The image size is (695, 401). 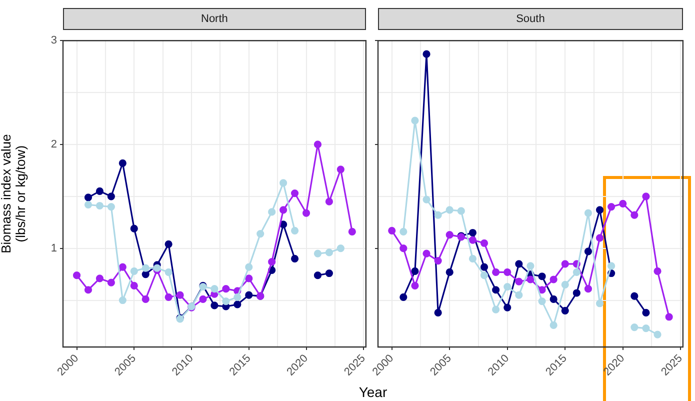 What do you see at coordinates (53, 40) in the screenshot?
I see `y-tick-label: 3` at bounding box center [53, 40].